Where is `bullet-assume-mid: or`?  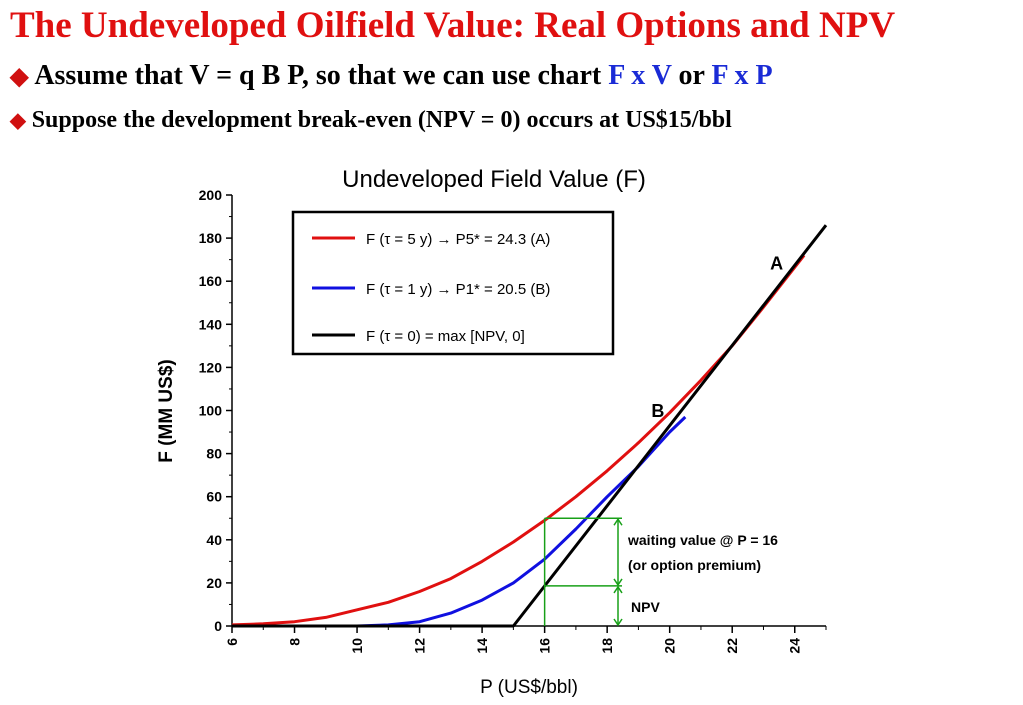 bullet-assume-mid: or is located at coordinates (691, 75).